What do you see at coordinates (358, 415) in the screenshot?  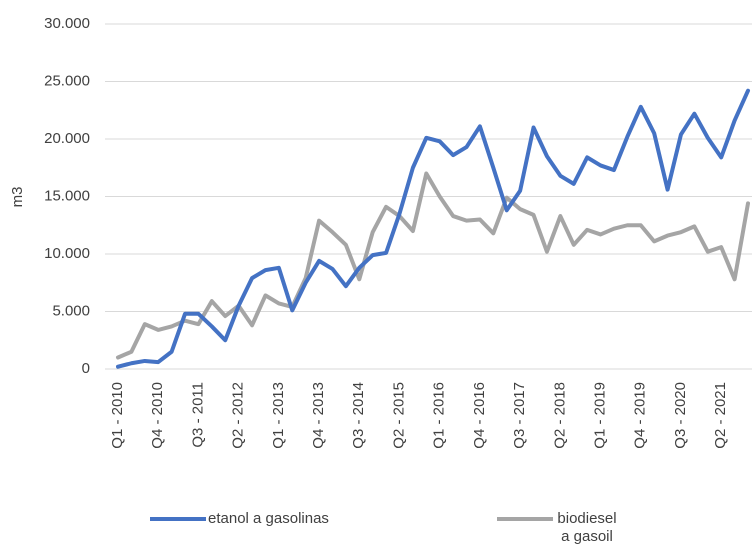 I see `x-tick-label: Q3 - 2014` at bounding box center [358, 415].